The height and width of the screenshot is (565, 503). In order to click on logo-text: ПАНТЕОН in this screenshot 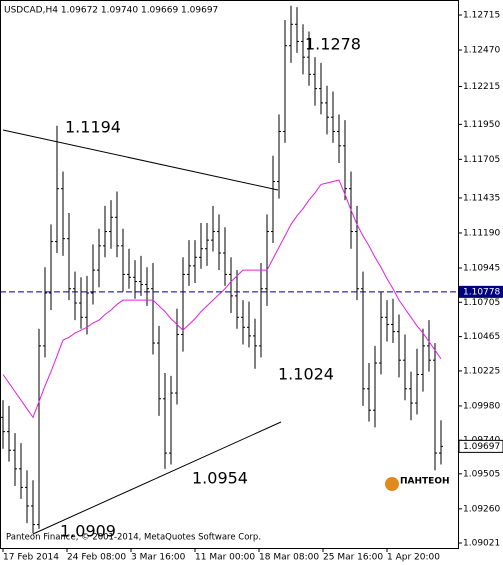, I will do `click(425, 482)`.